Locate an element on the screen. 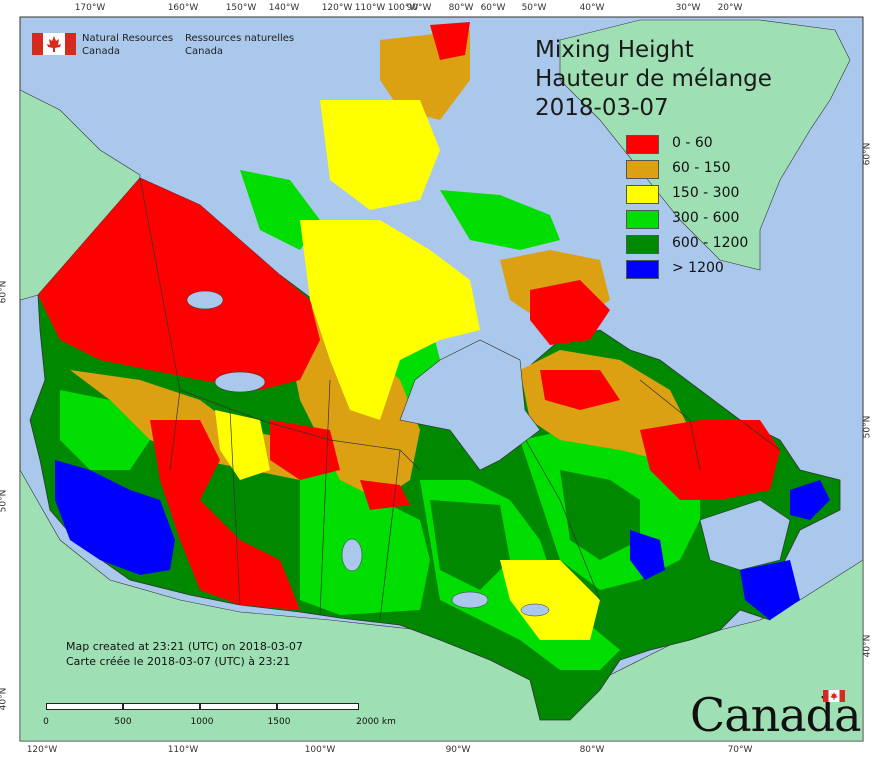  graticule-label-top: 20°W is located at coordinates (730, 8).